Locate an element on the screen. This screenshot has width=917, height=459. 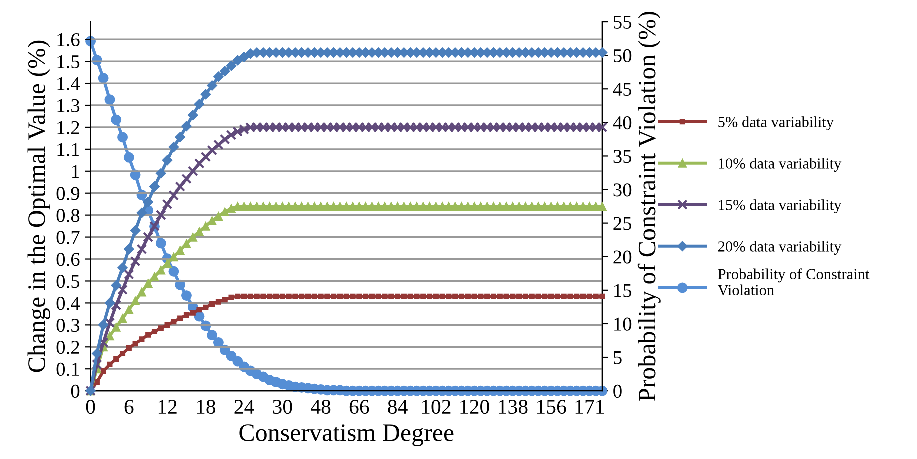
legend-label: 10% data variability is located at coordinates (780, 165).